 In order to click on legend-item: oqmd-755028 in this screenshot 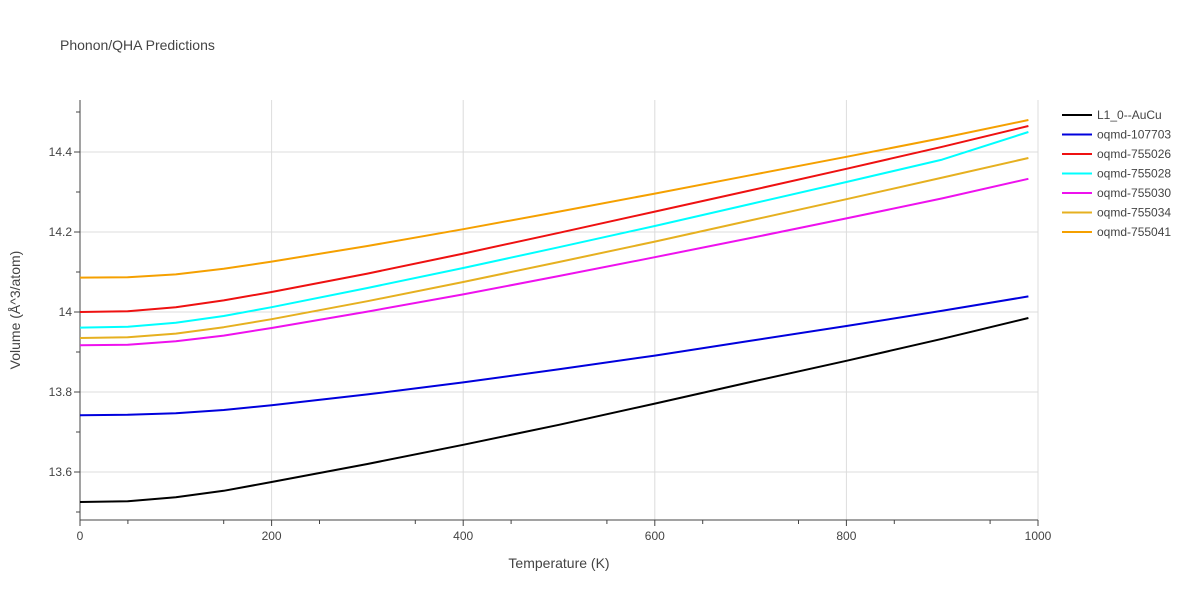, I will do `click(1116, 174)`.